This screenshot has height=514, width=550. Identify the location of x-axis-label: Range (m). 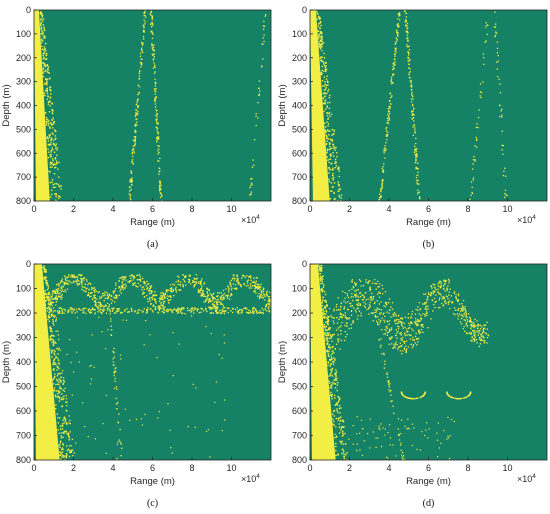
(428, 481).